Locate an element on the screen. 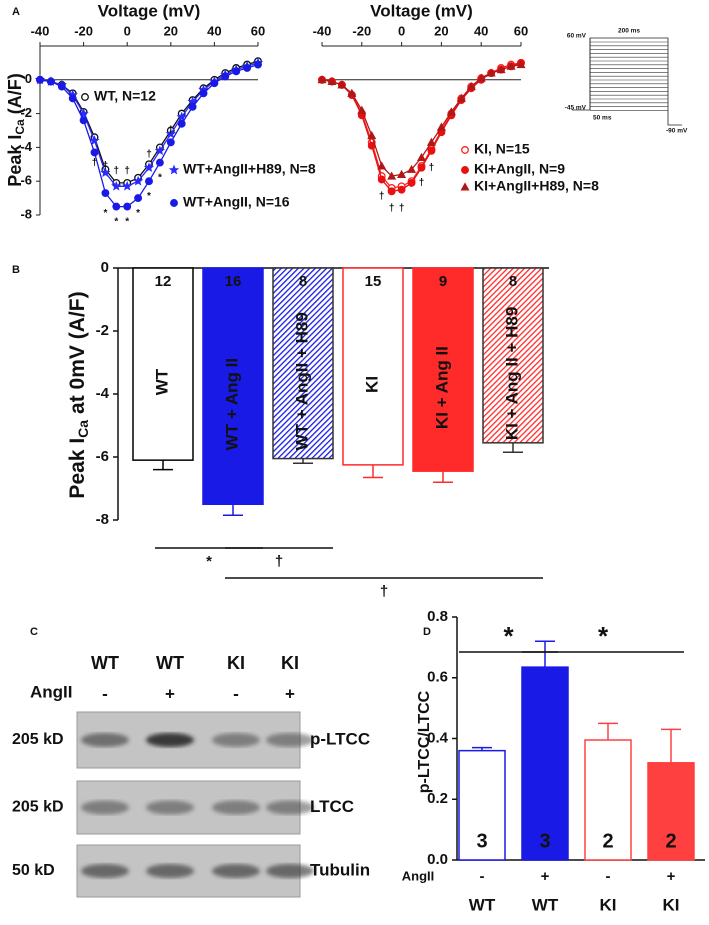 The height and width of the screenshot is (925, 709). protocol-inset is located at coordinates (627, 81).